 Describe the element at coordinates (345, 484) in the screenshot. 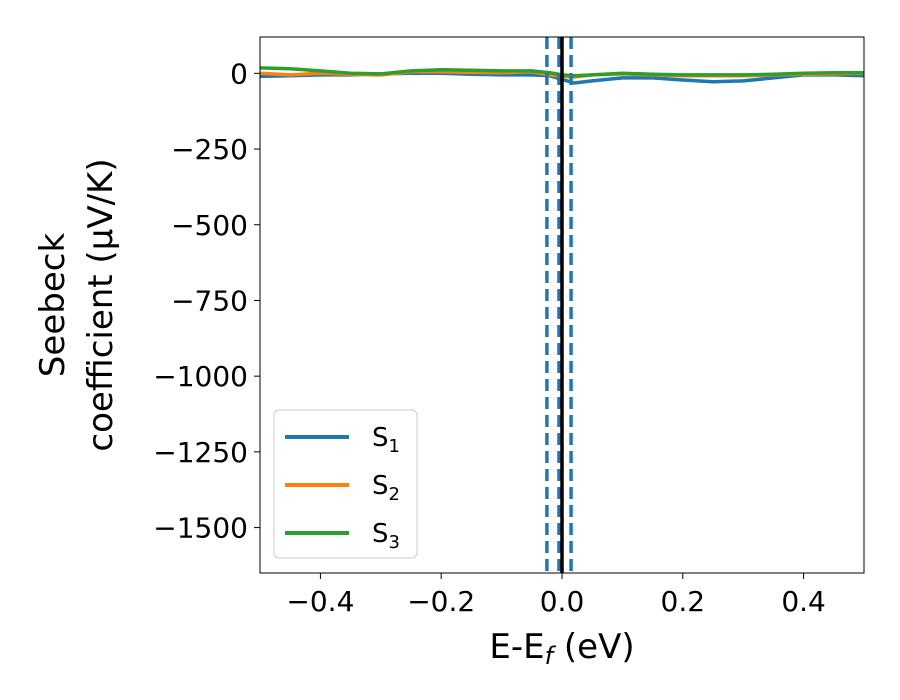

I see `legend: S1 S2 S3` at that location.